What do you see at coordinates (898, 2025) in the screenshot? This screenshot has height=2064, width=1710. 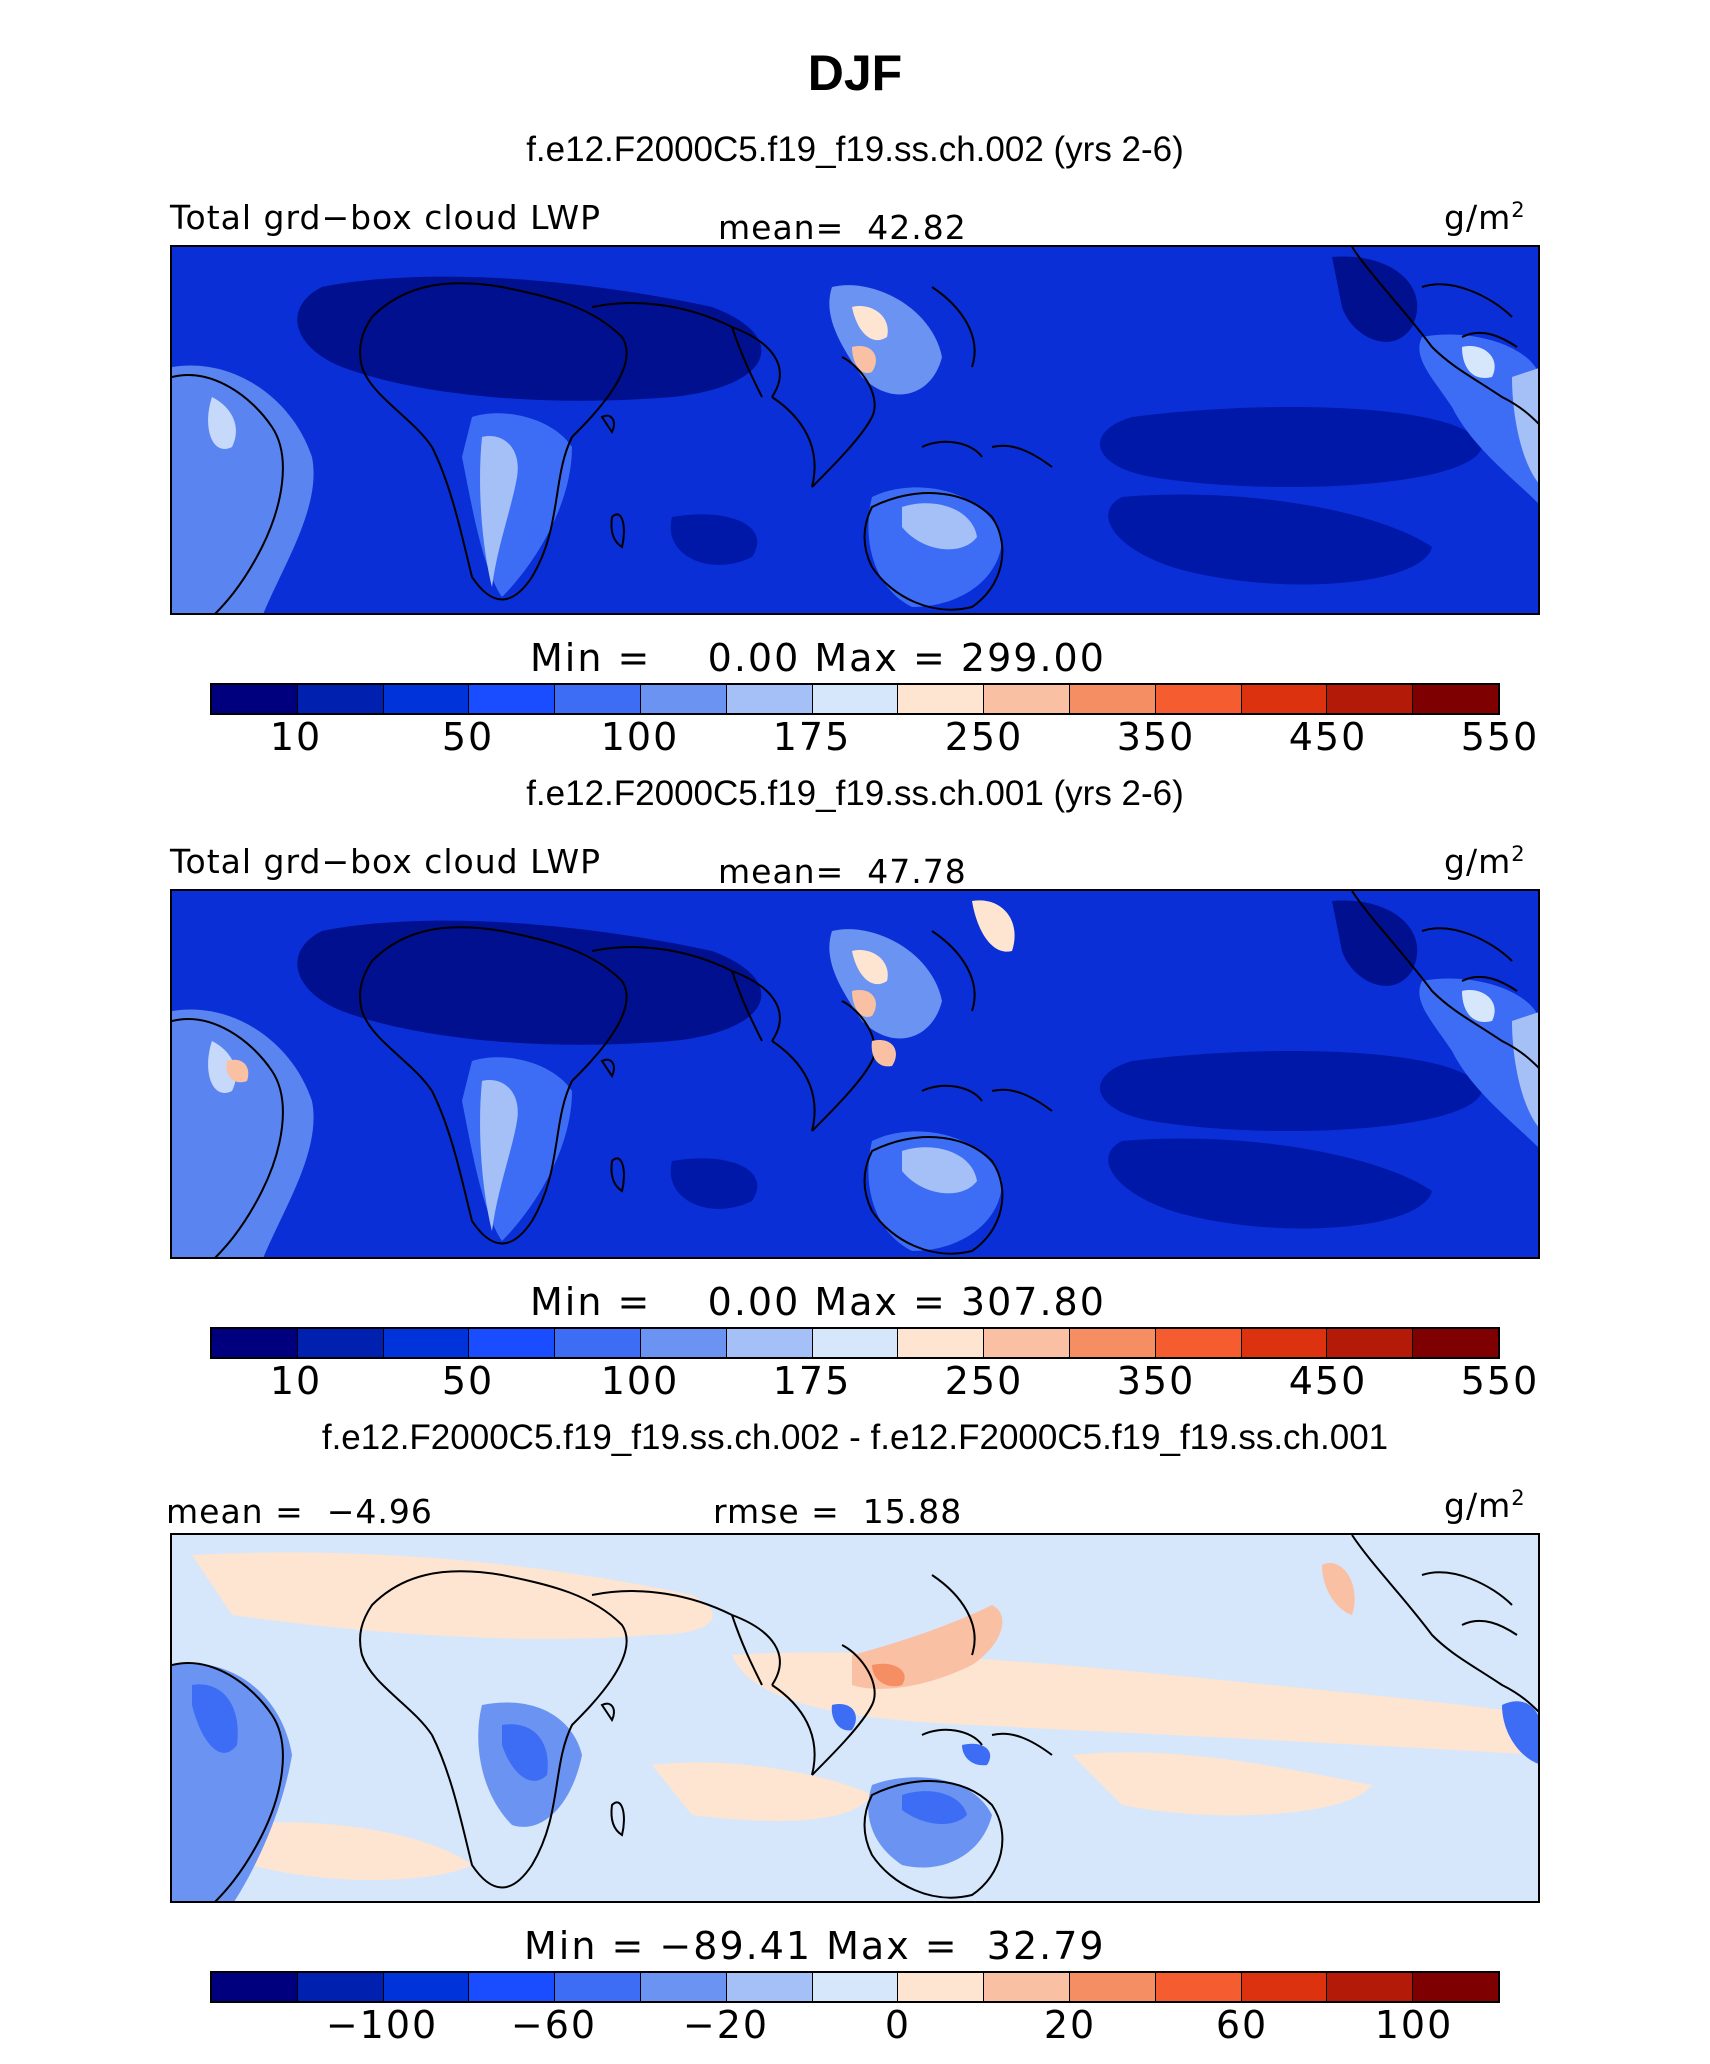 I see `colorbar-tick-label: 0` at bounding box center [898, 2025].